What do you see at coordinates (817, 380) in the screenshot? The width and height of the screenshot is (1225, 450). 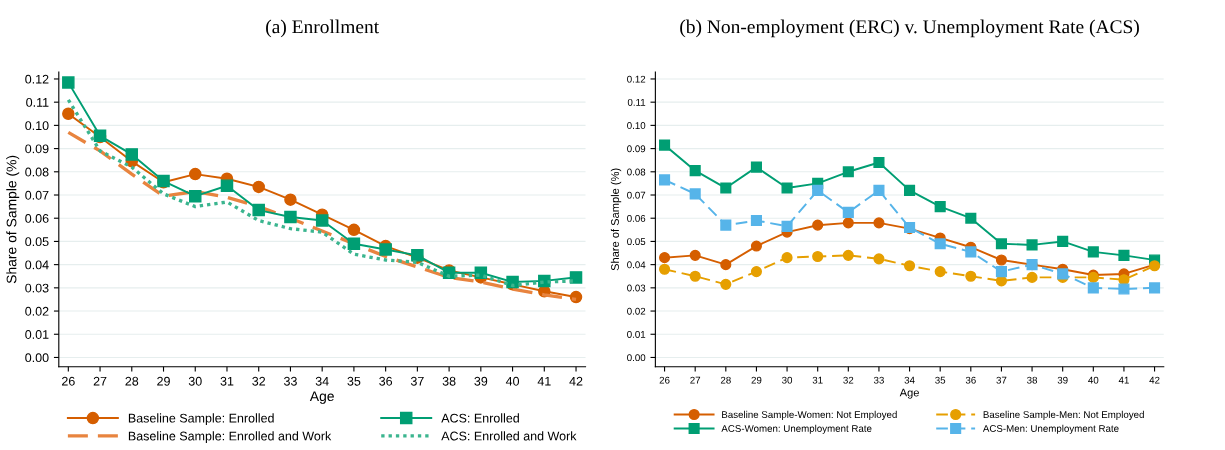 I see `x-tick-label: 31` at bounding box center [817, 380].